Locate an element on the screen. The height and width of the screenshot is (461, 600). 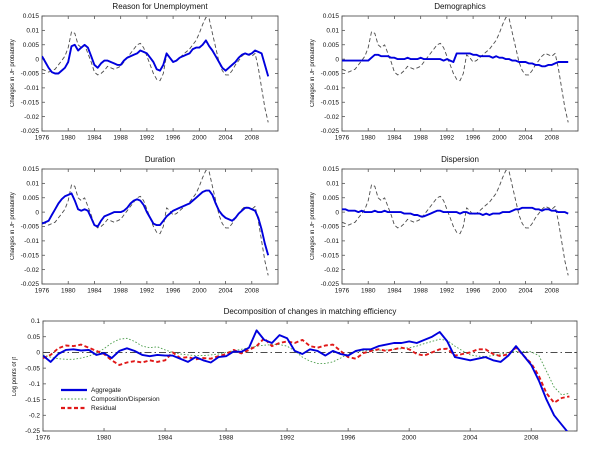
y-tick-label: -0.1 is located at coordinates (35, 384).